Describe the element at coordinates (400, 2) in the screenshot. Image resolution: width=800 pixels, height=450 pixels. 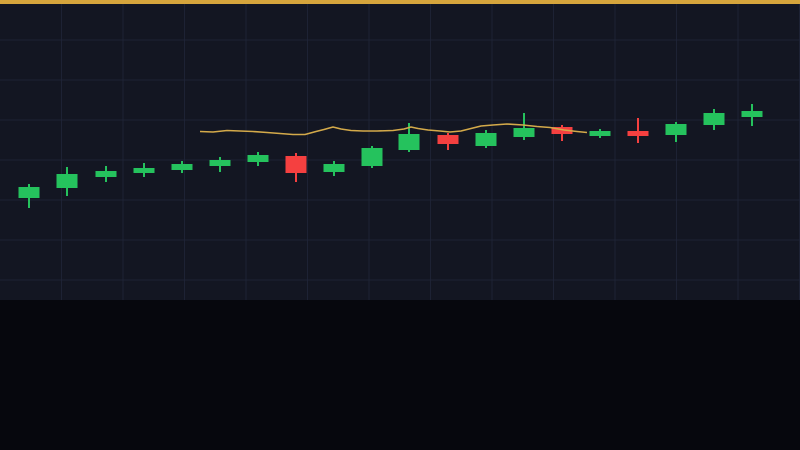
I see `top-accent-bar` at that location.